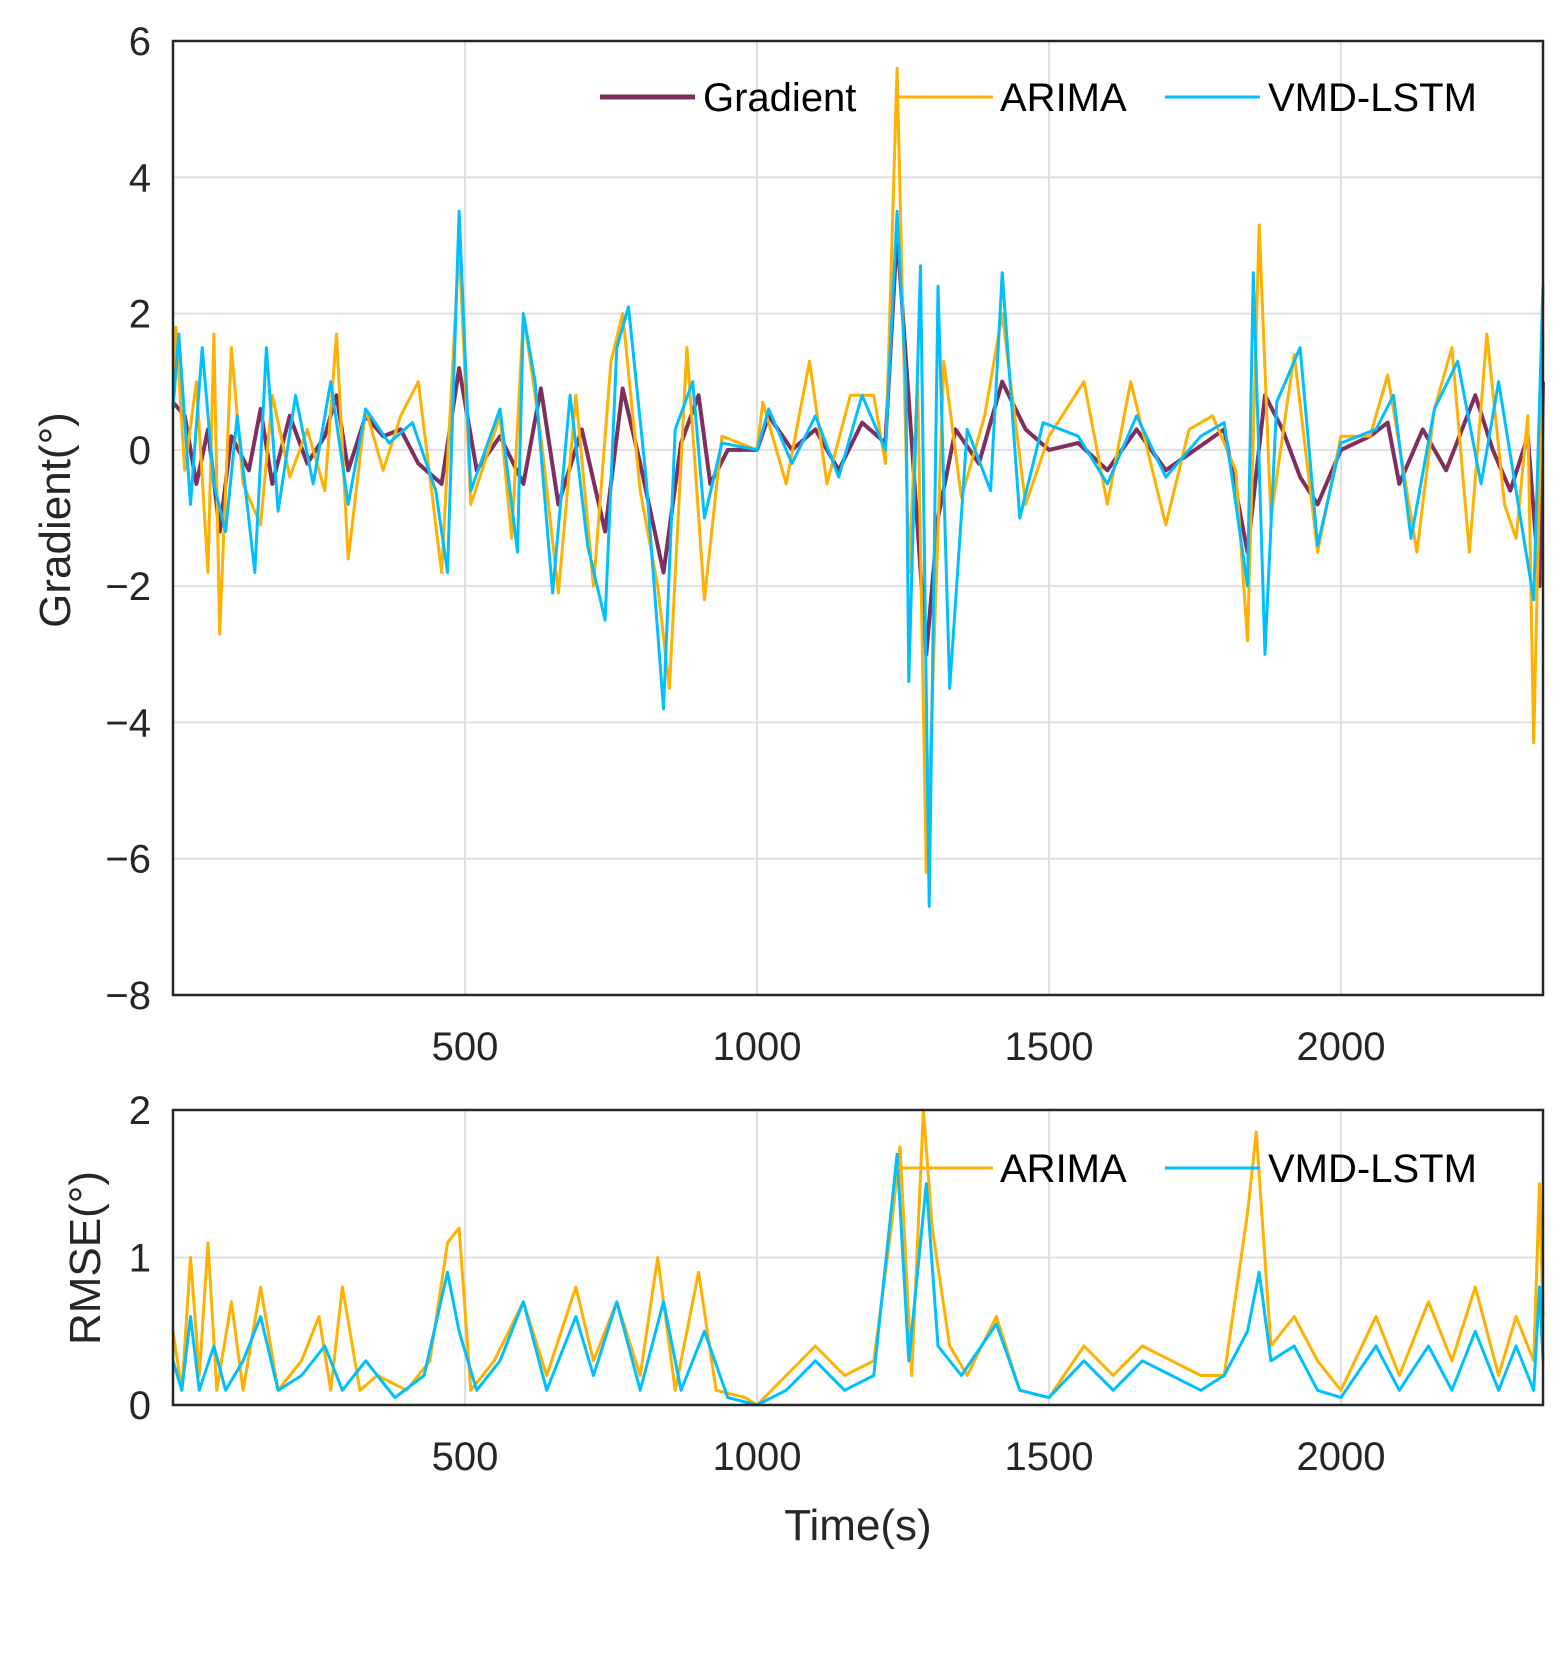 The height and width of the screenshot is (1653, 1561). What do you see at coordinates (140, 42) in the screenshot?
I see `top-y-tick-label: 6` at bounding box center [140, 42].